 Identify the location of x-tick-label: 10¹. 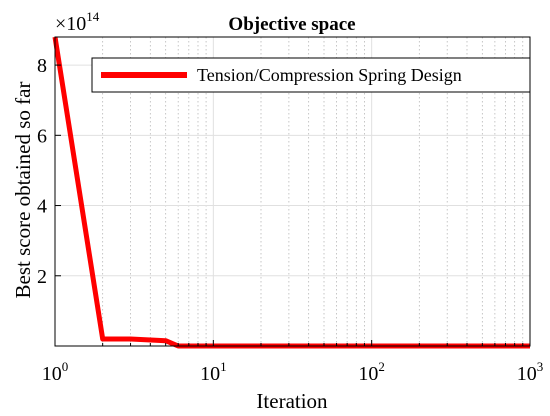
(213, 372).